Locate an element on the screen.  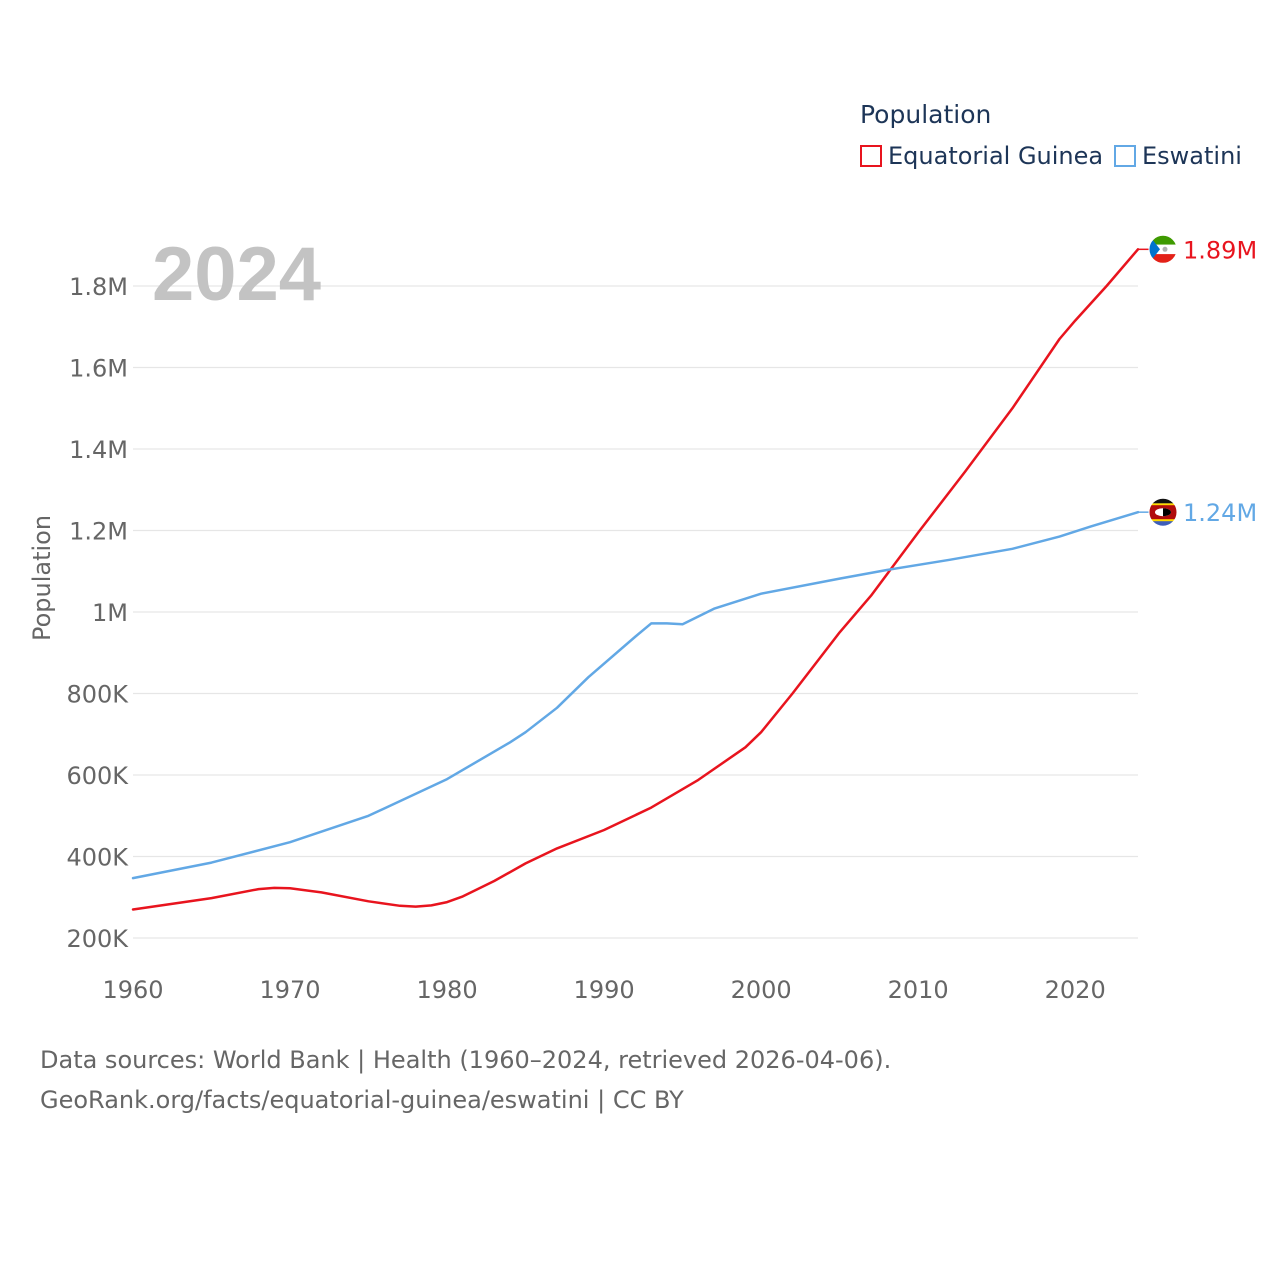
series-end-markers: 1.89M 1.24M is located at coordinates (1197, 380).